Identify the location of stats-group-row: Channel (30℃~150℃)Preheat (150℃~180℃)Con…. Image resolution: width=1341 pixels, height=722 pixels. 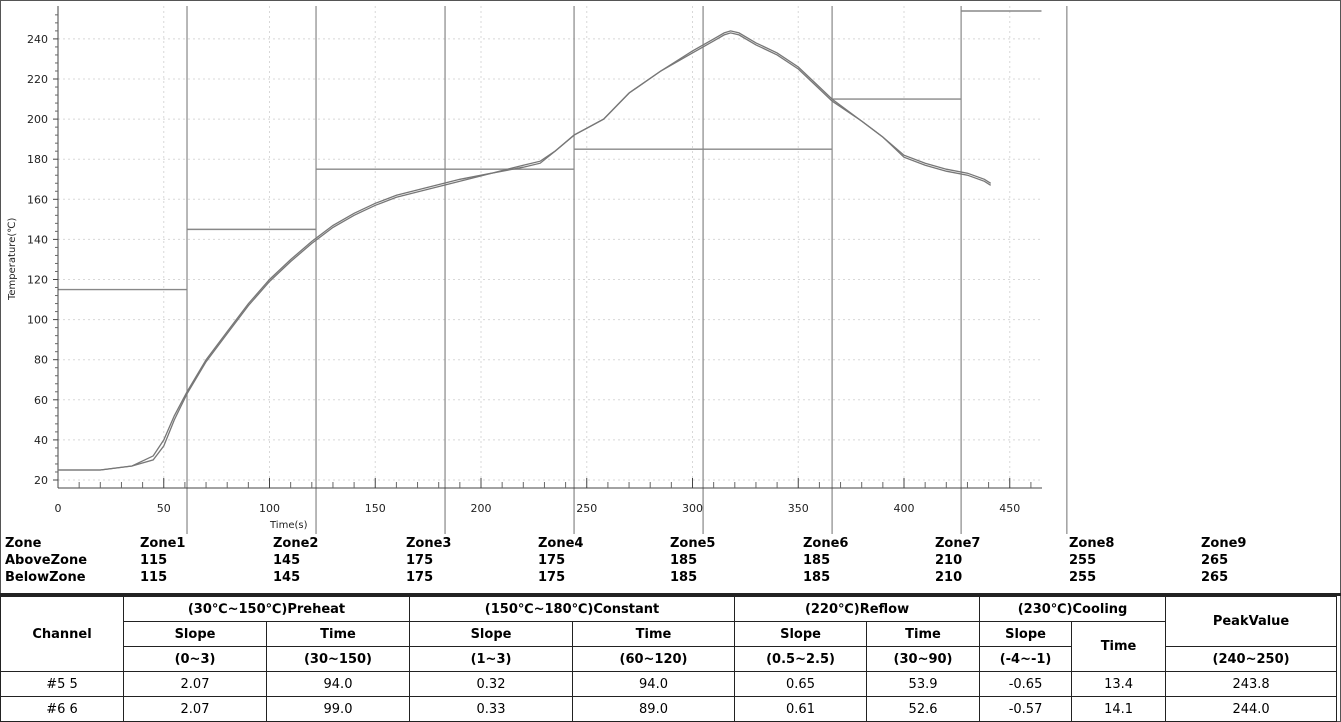
(669, 634).